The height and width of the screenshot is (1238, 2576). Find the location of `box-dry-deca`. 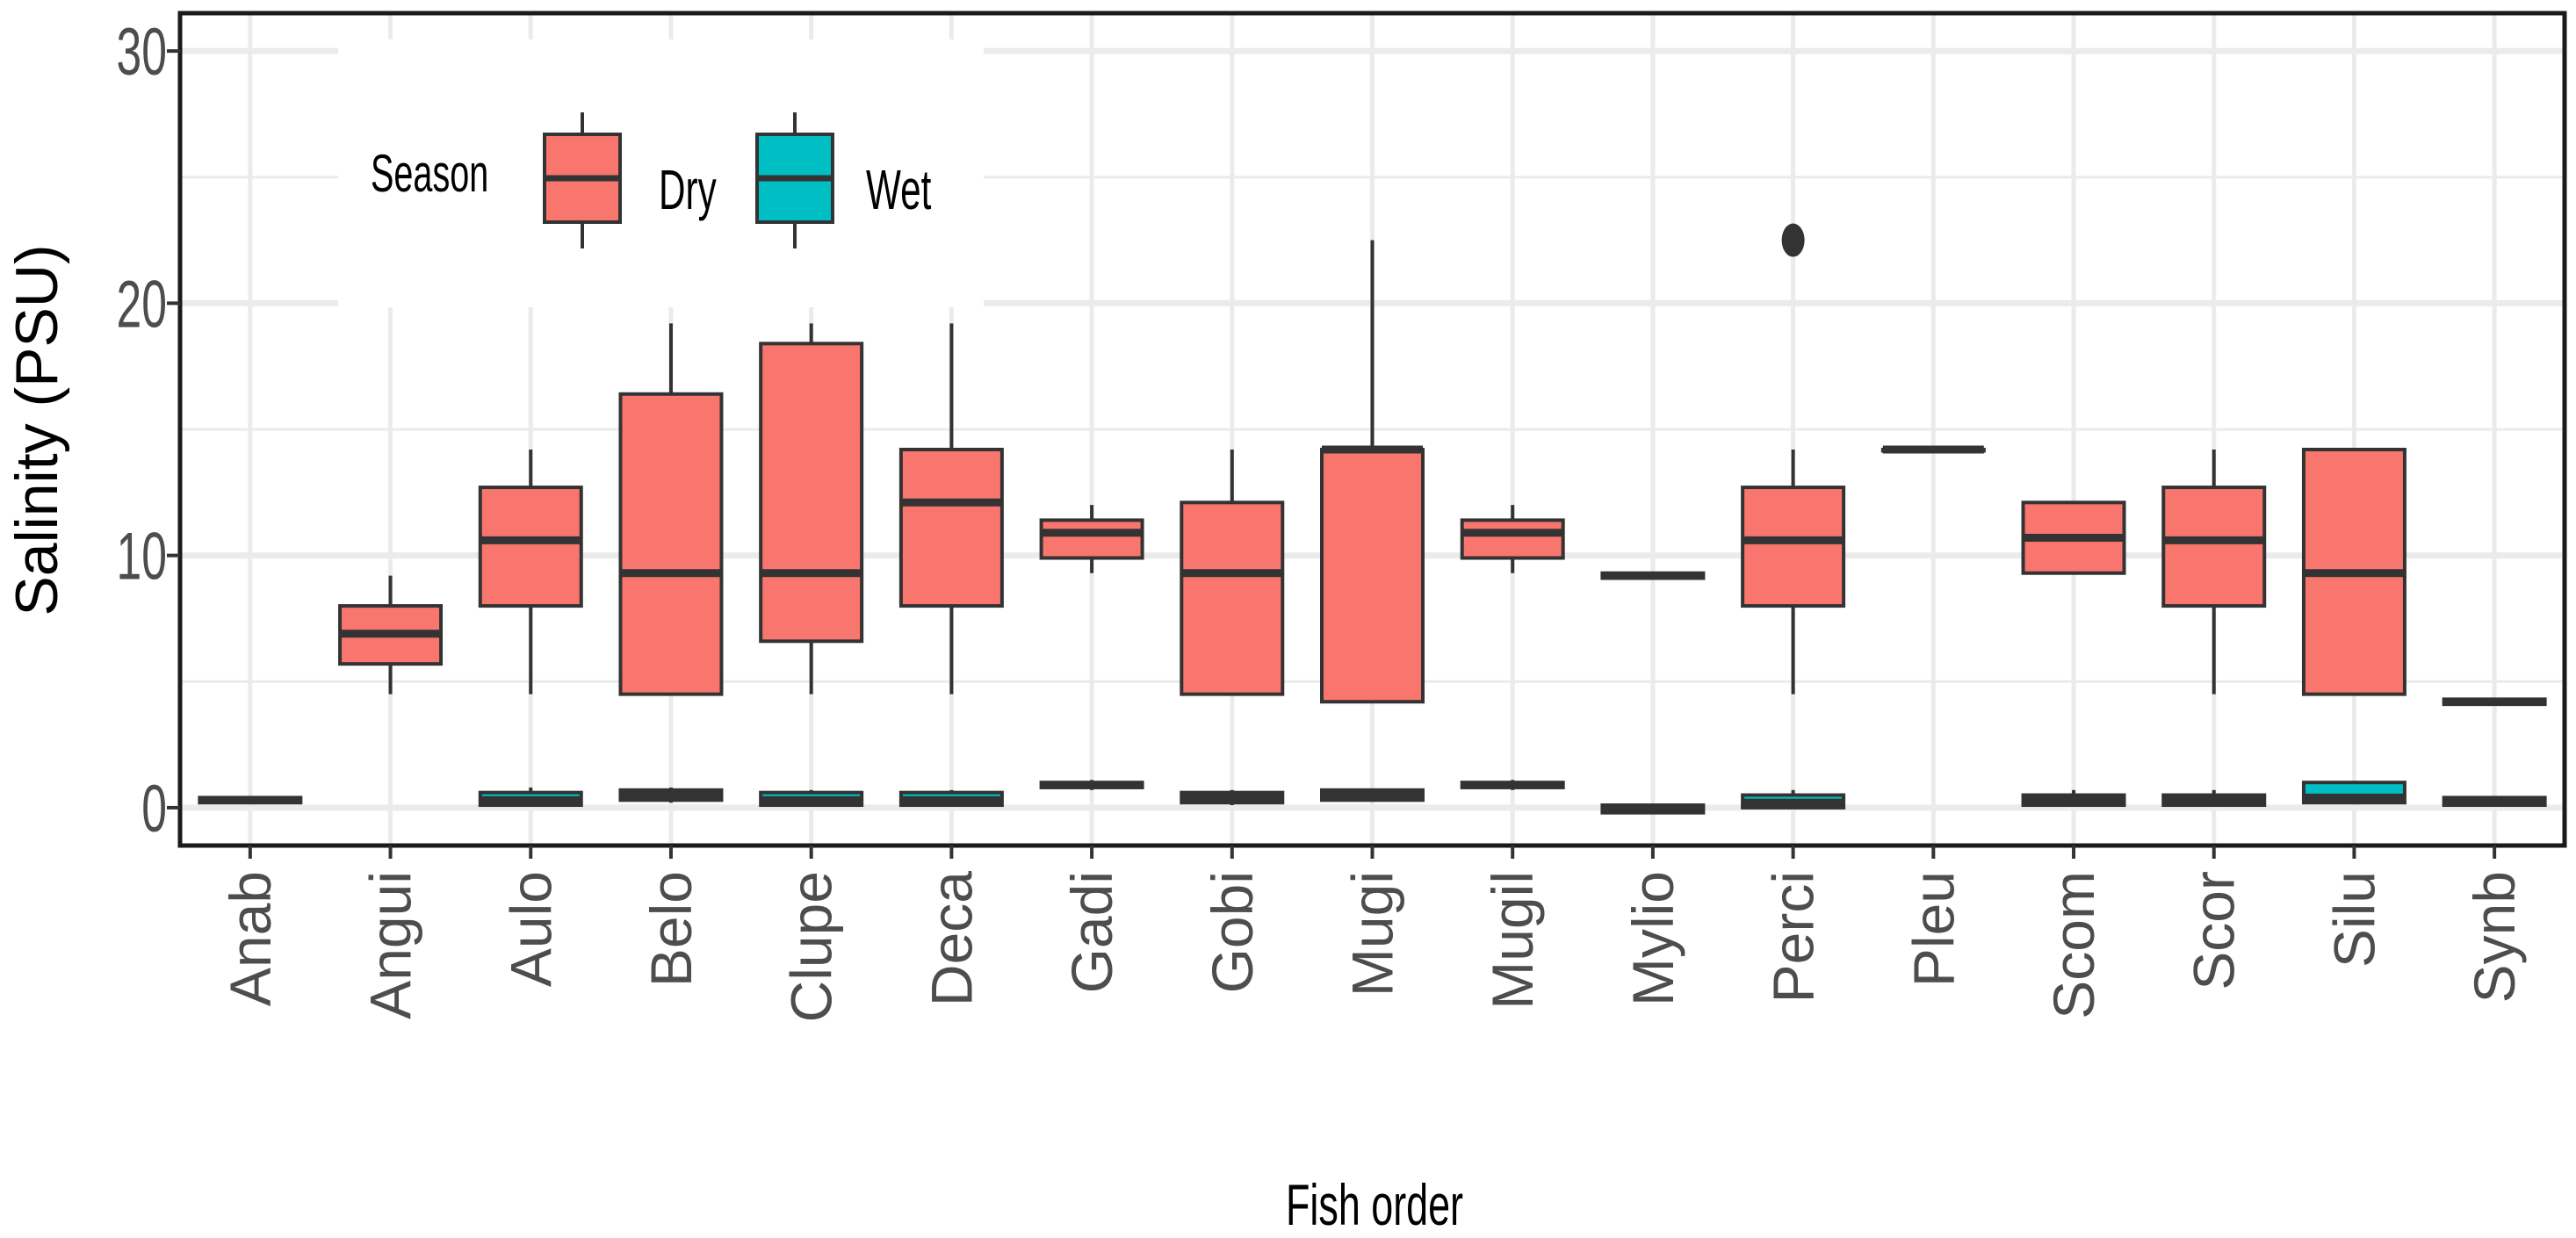

box-dry-deca is located at coordinates (951, 509).